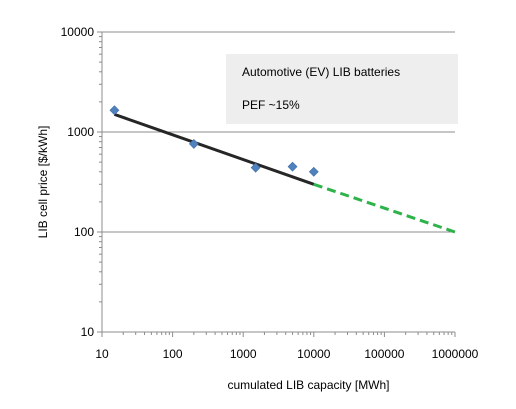 The height and width of the screenshot is (409, 516). What do you see at coordinates (78, 32) in the screenshot?
I see `y-tick-label-3: 10000` at bounding box center [78, 32].